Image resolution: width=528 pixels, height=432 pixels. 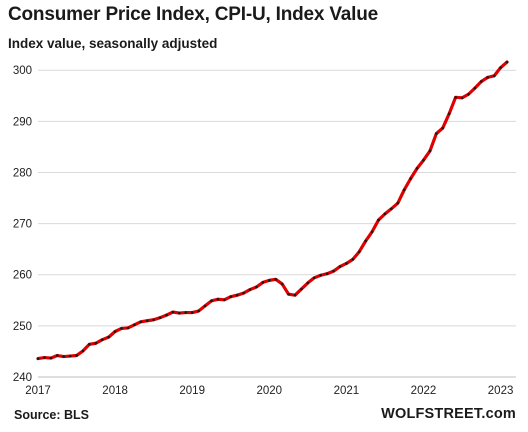 What do you see at coordinates (193, 14) in the screenshot?
I see `chart-title: Consumer Price Index, CPI-U, Index Value` at bounding box center [193, 14].